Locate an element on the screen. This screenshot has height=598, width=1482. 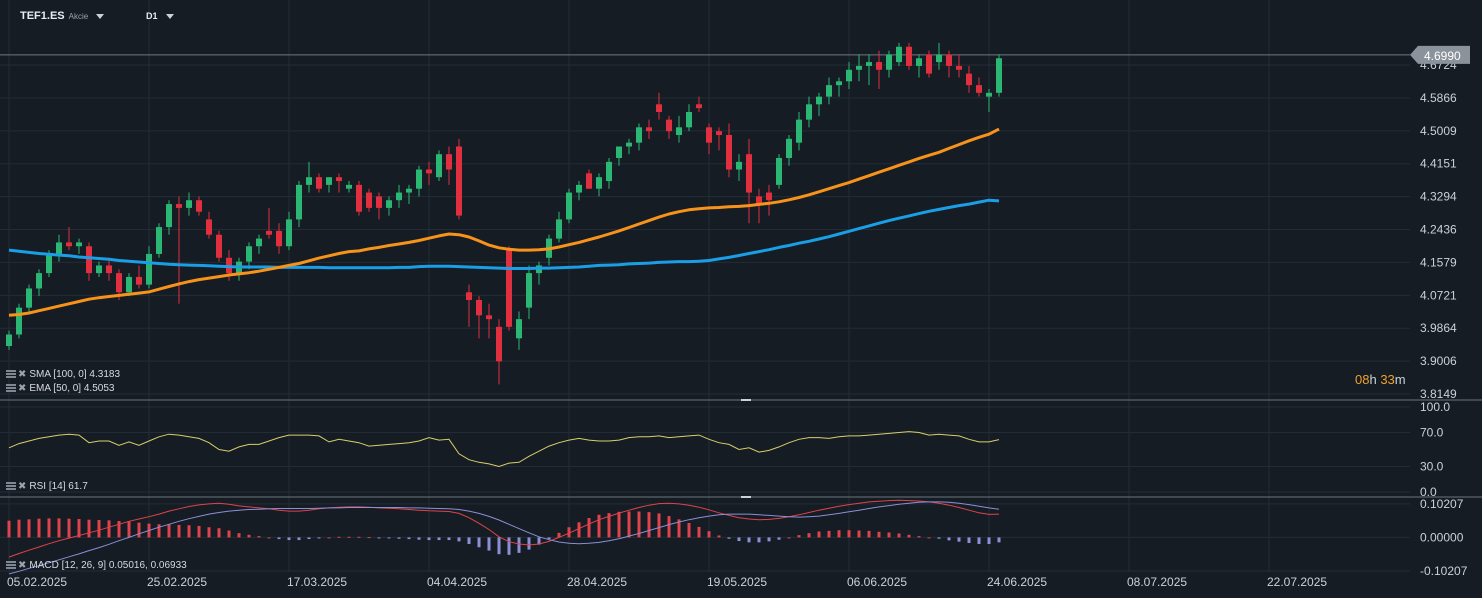
rsi-legend: ✖ RSI [14] 61.7 is located at coordinates (47, 486).